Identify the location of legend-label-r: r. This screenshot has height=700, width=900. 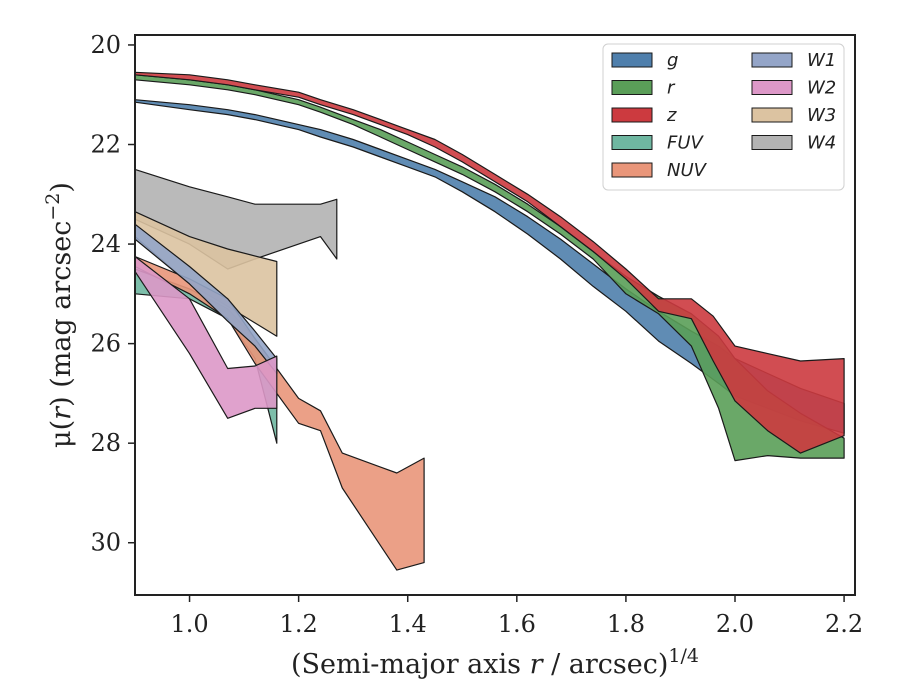
(671, 88).